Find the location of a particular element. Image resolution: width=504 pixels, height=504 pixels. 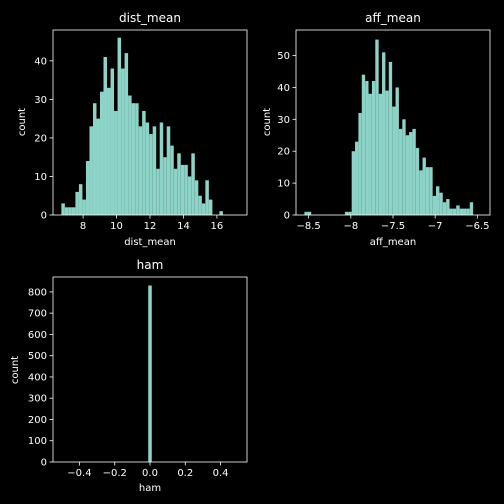

x-tick-label: 12 is located at coordinates (150, 226).